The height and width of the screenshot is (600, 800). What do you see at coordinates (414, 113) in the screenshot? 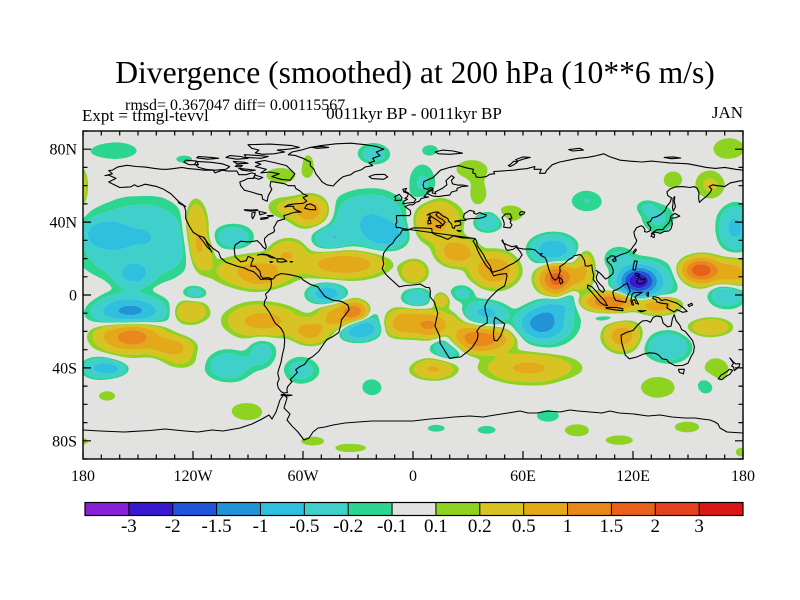
I see `svg-text: 0011kyr BP - 0011kyr BP` at bounding box center [414, 113].